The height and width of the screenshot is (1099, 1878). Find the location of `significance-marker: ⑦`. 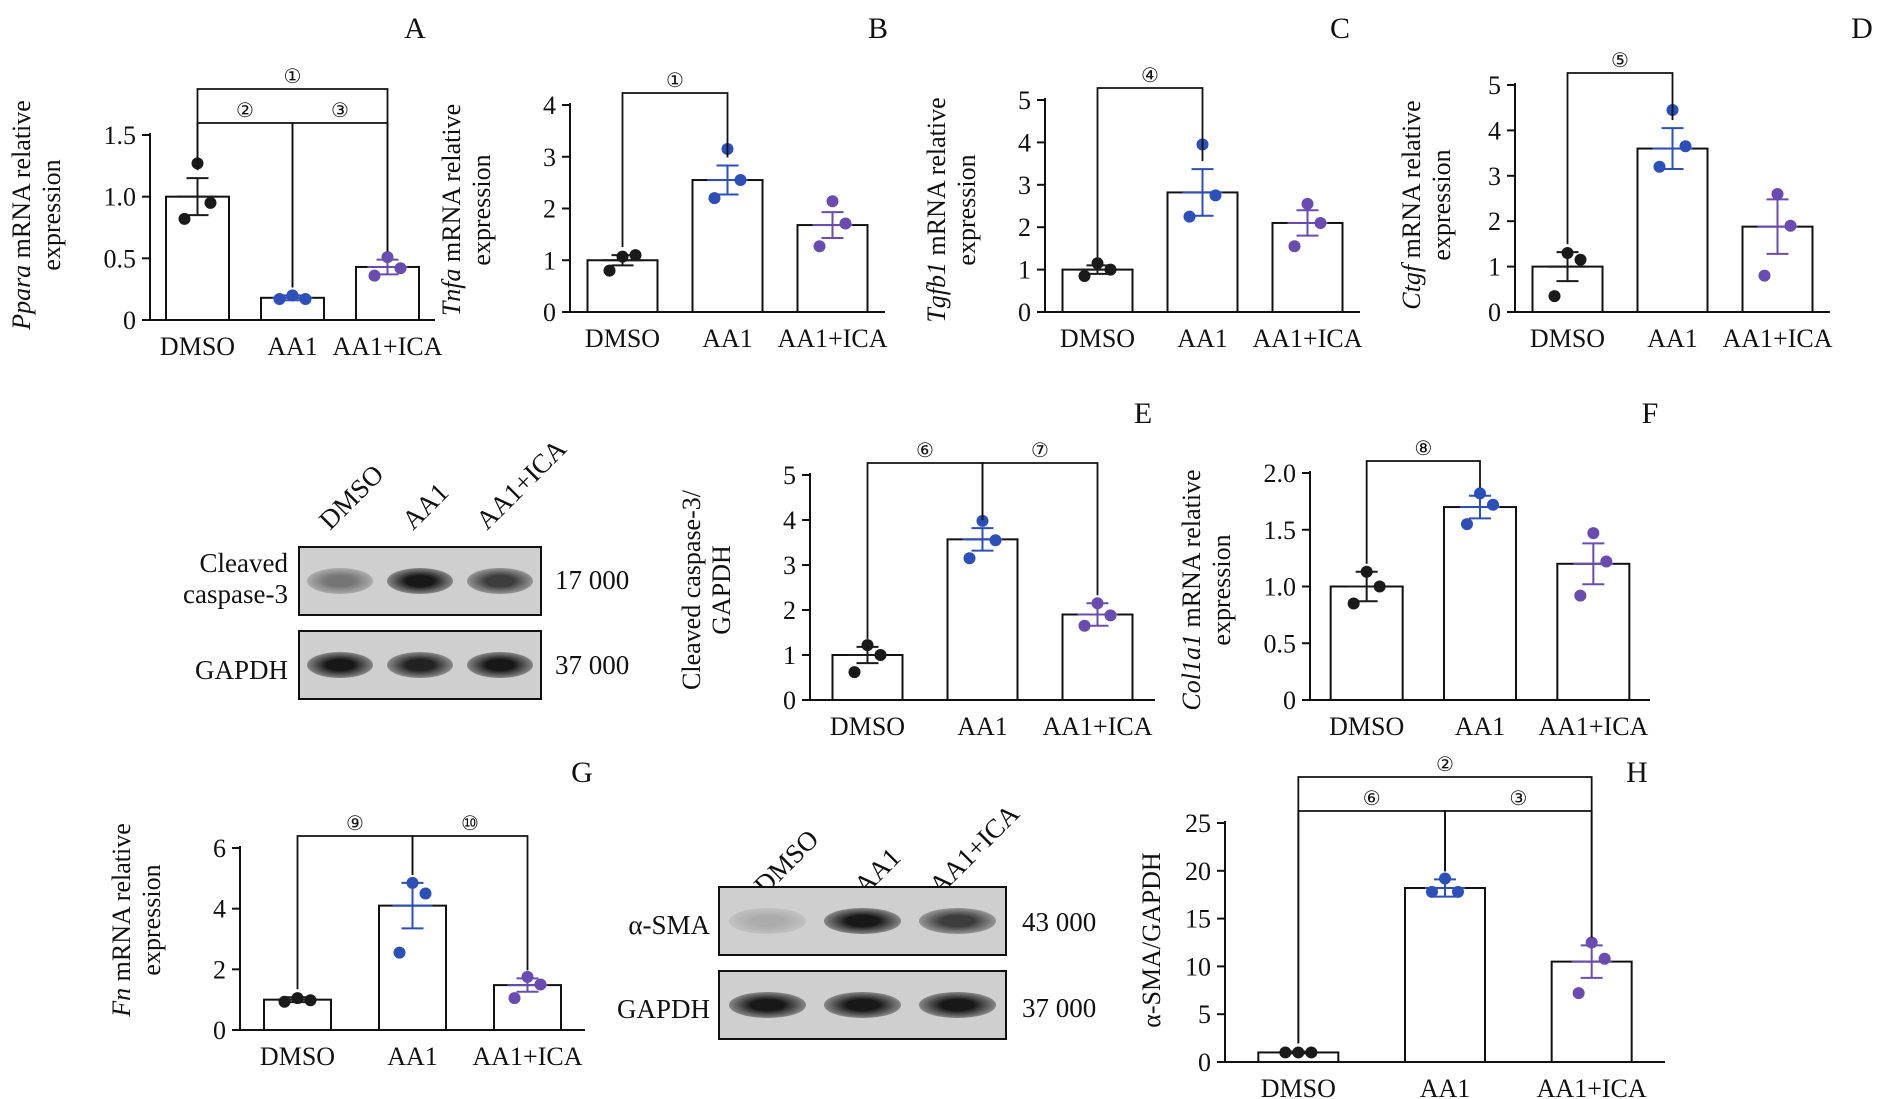

significance-marker: ⑦ is located at coordinates (1040, 450).